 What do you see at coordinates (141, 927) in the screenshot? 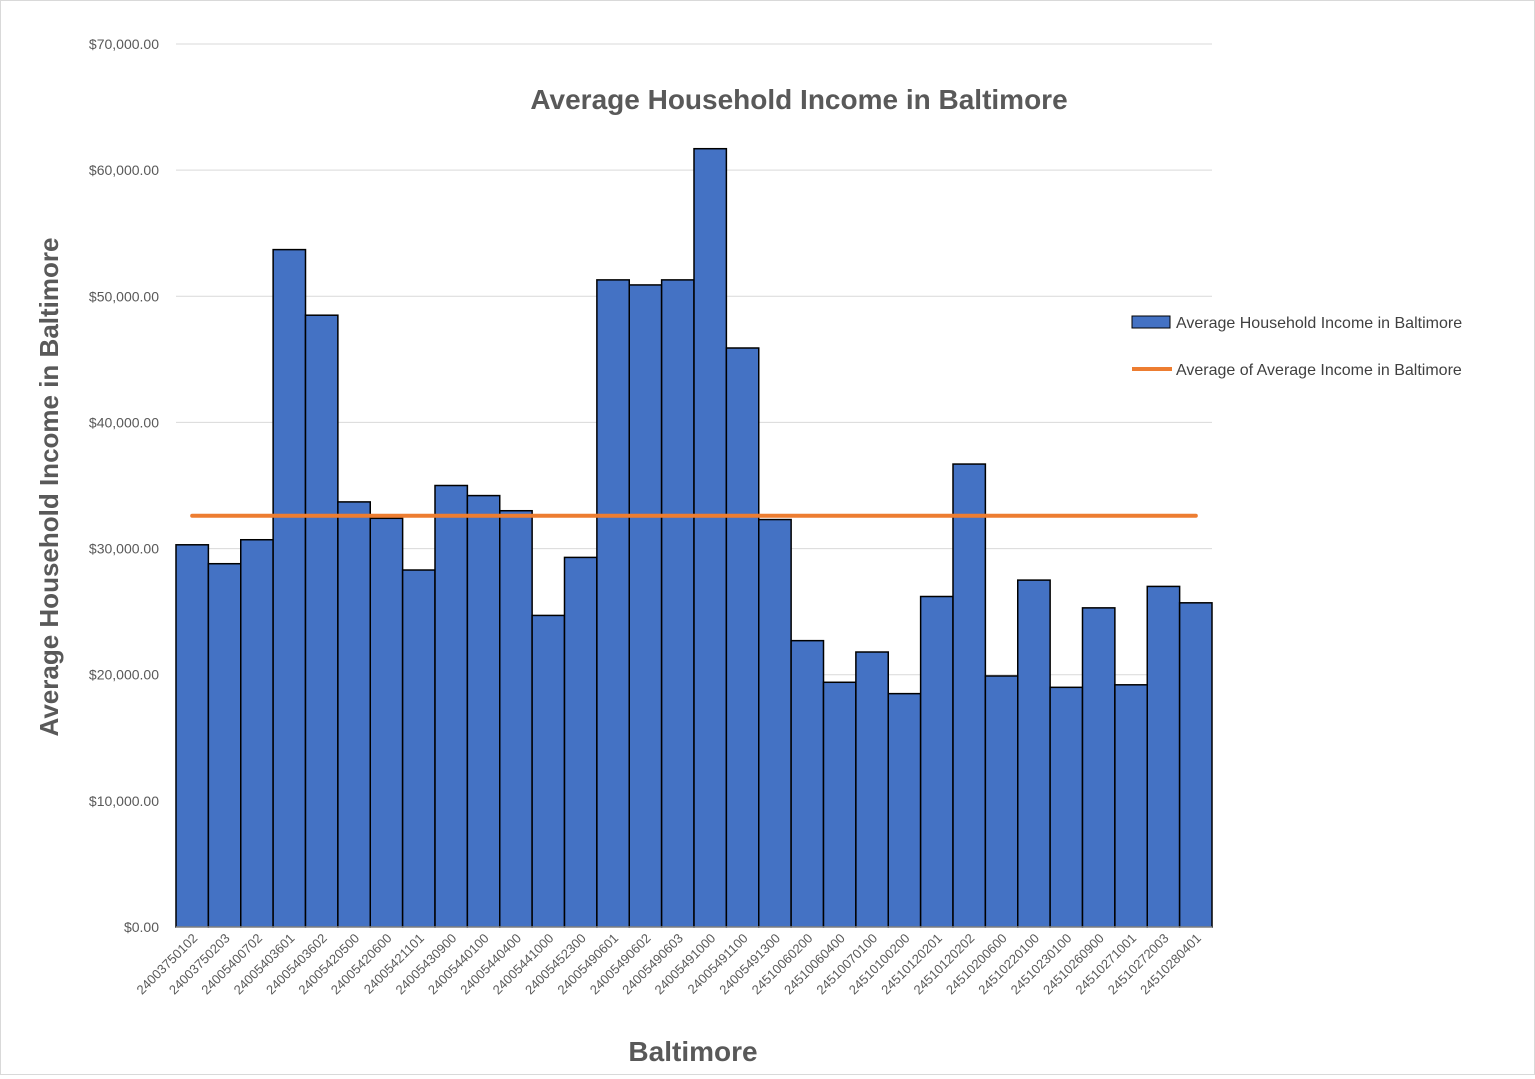
I see `y-tick-label: $0.00` at bounding box center [141, 927].